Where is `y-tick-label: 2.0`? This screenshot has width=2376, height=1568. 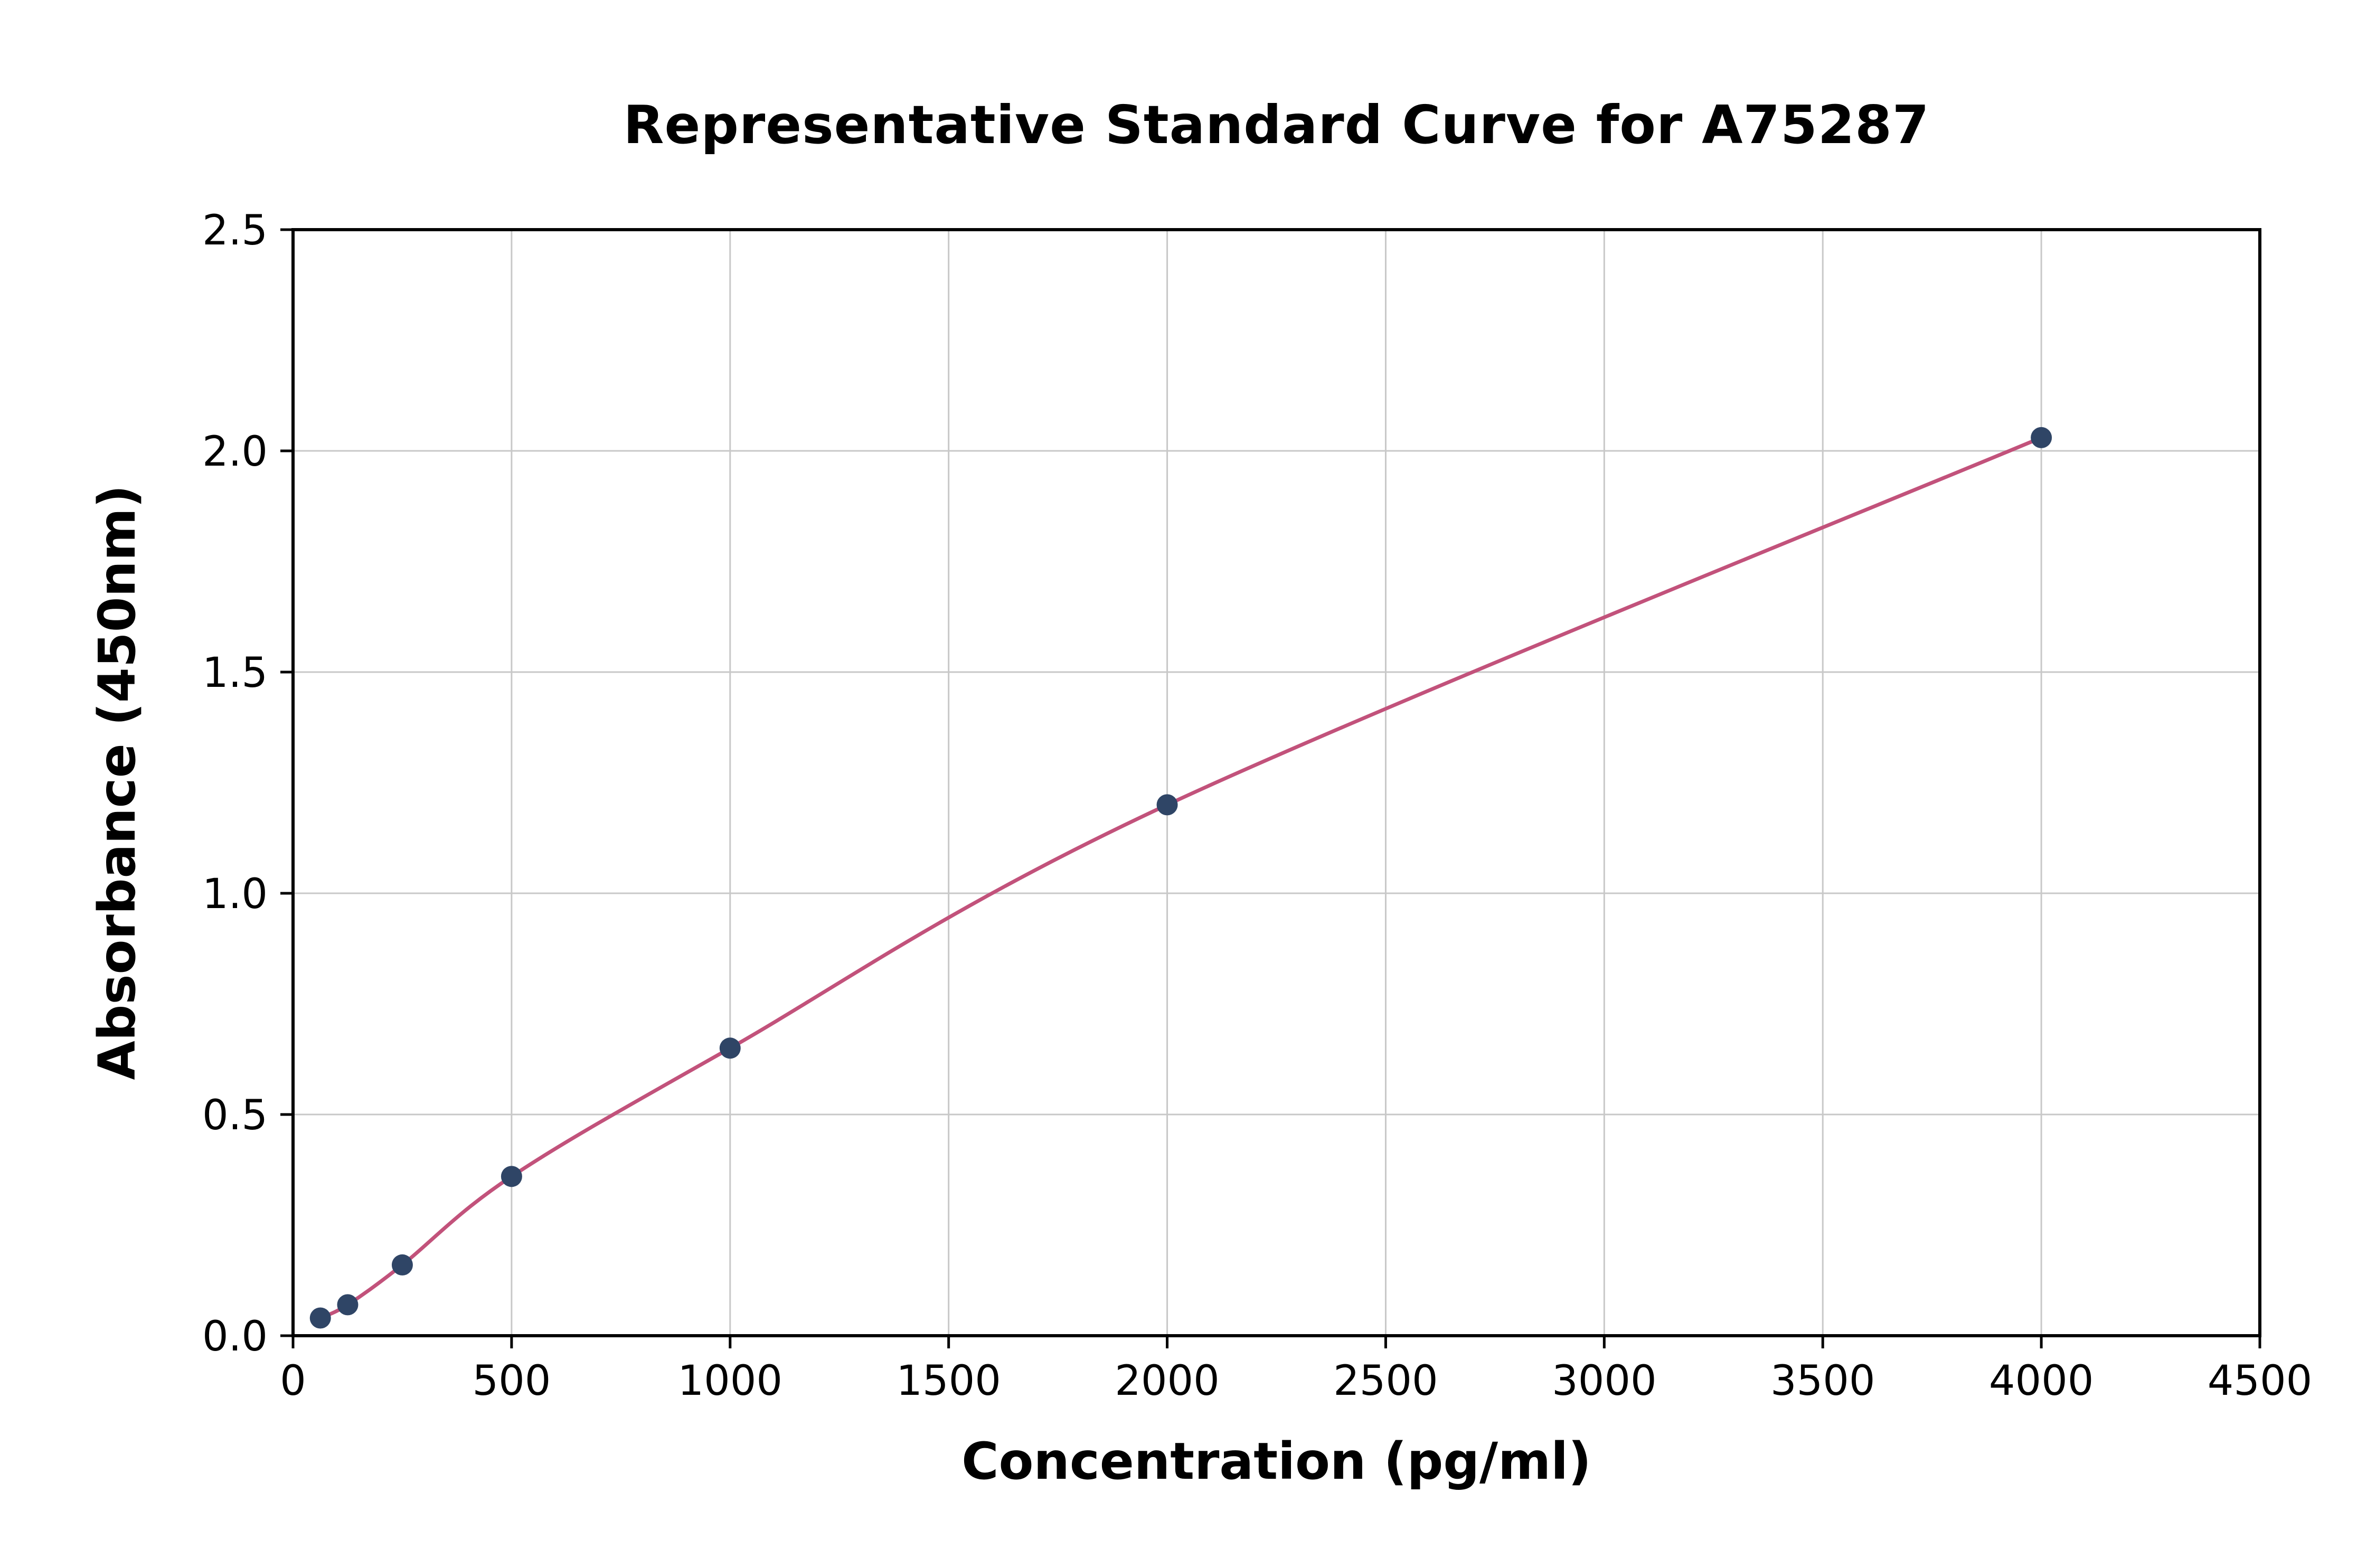
y-tick-label: 2.0 is located at coordinates (235, 452).